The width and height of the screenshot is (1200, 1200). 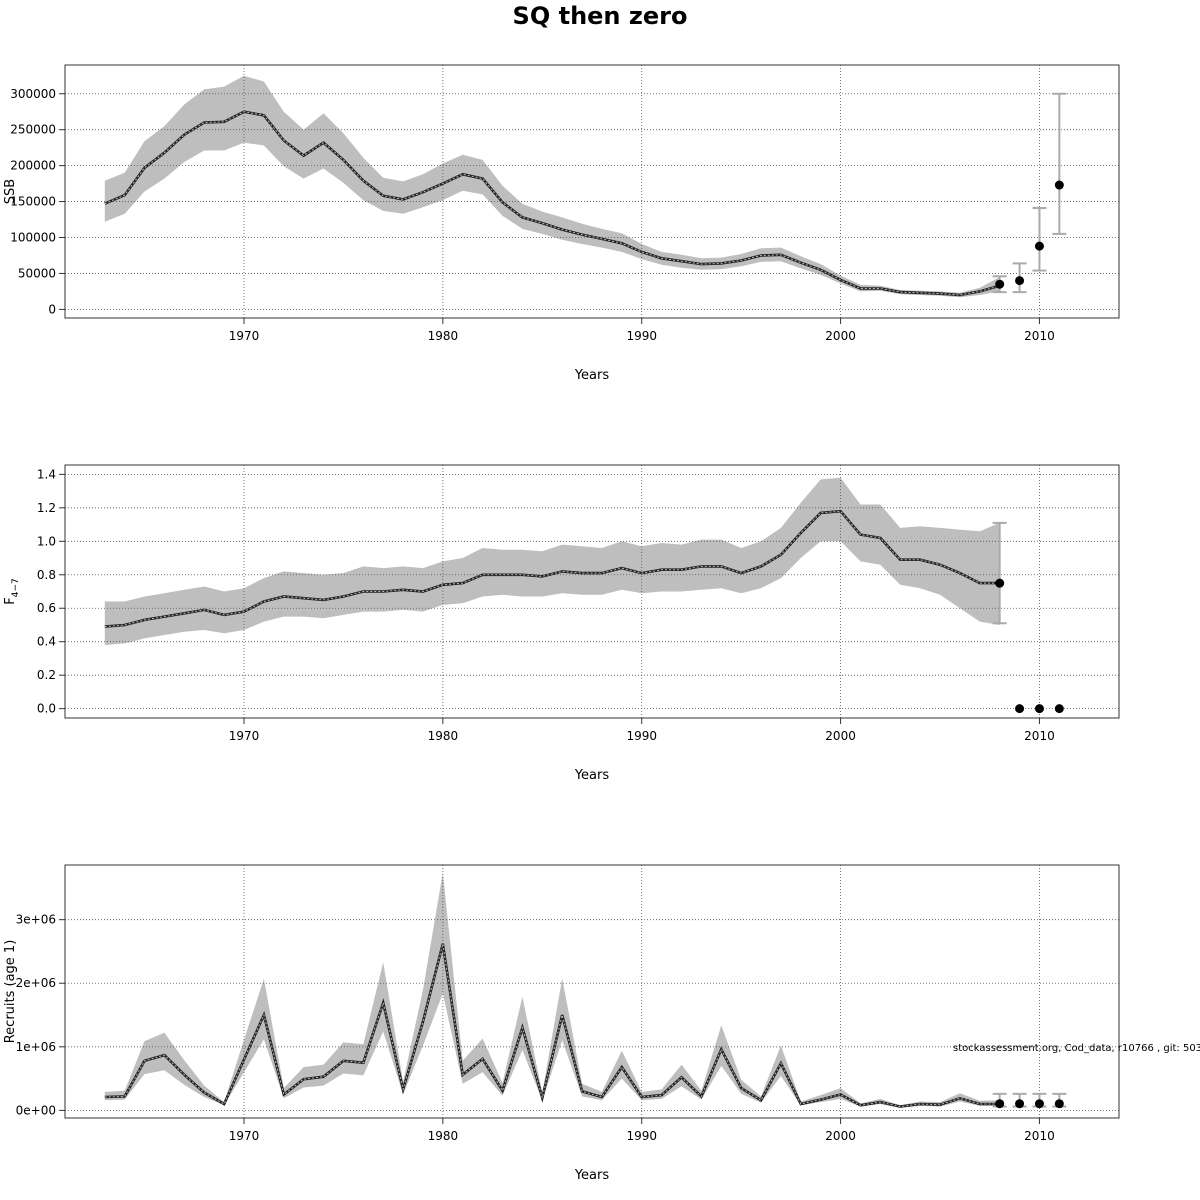 What do you see at coordinates (33, 202) in the screenshot?
I see `y-tick-label: 150000` at bounding box center [33, 202].